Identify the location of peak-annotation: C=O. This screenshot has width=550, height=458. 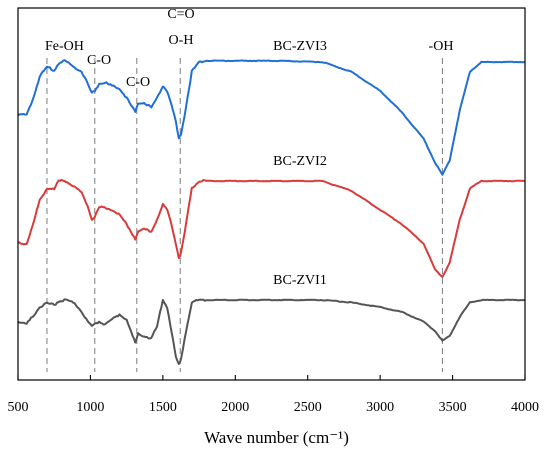
(180, 14).